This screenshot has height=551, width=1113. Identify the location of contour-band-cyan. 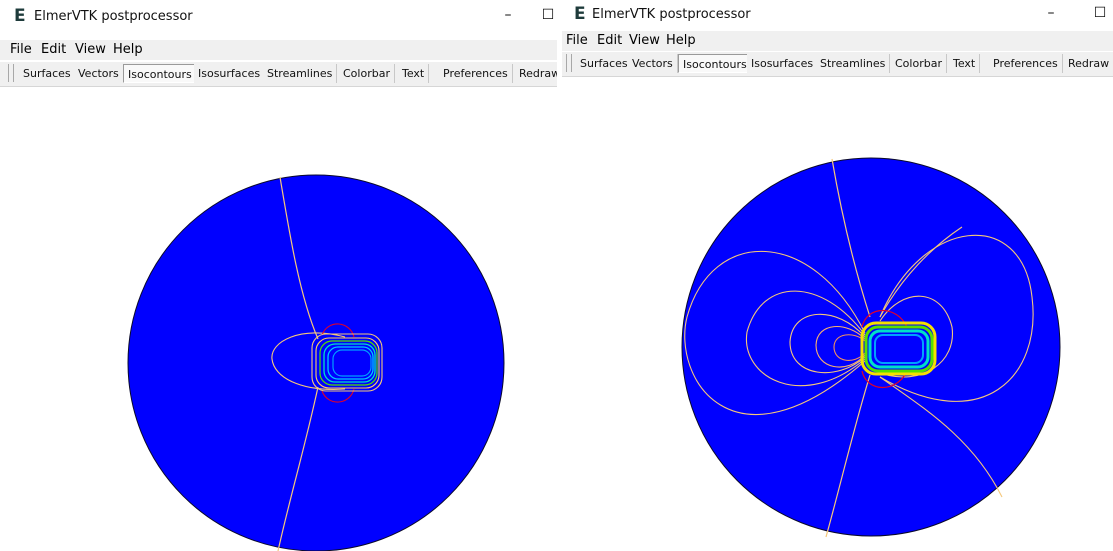
(899, 349).